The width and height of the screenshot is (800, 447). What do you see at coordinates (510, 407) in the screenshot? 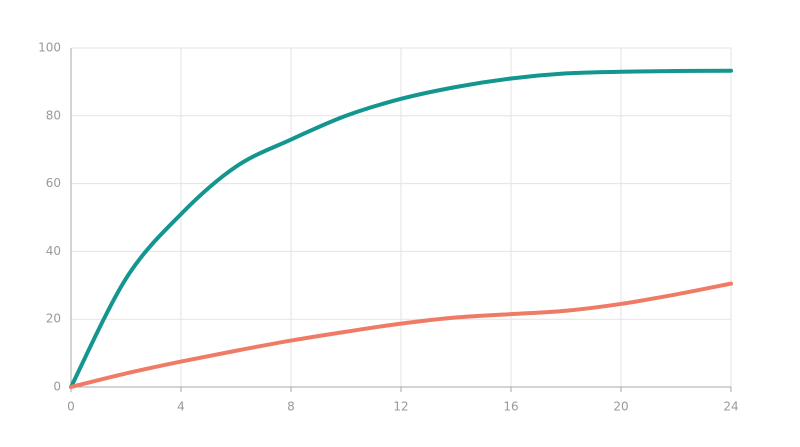
I see `x-tick-label: 16` at bounding box center [510, 407].